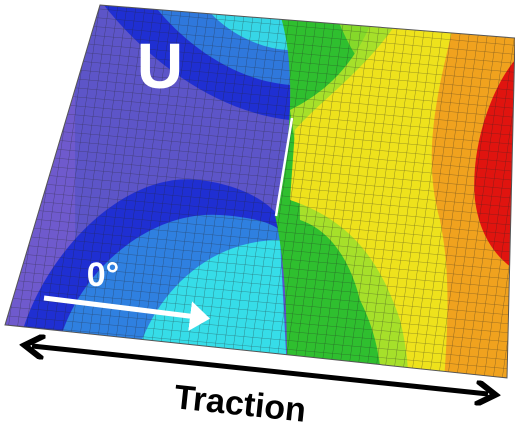 The image size is (515, 428). I want to click on field-label: U, so click(160, 66).